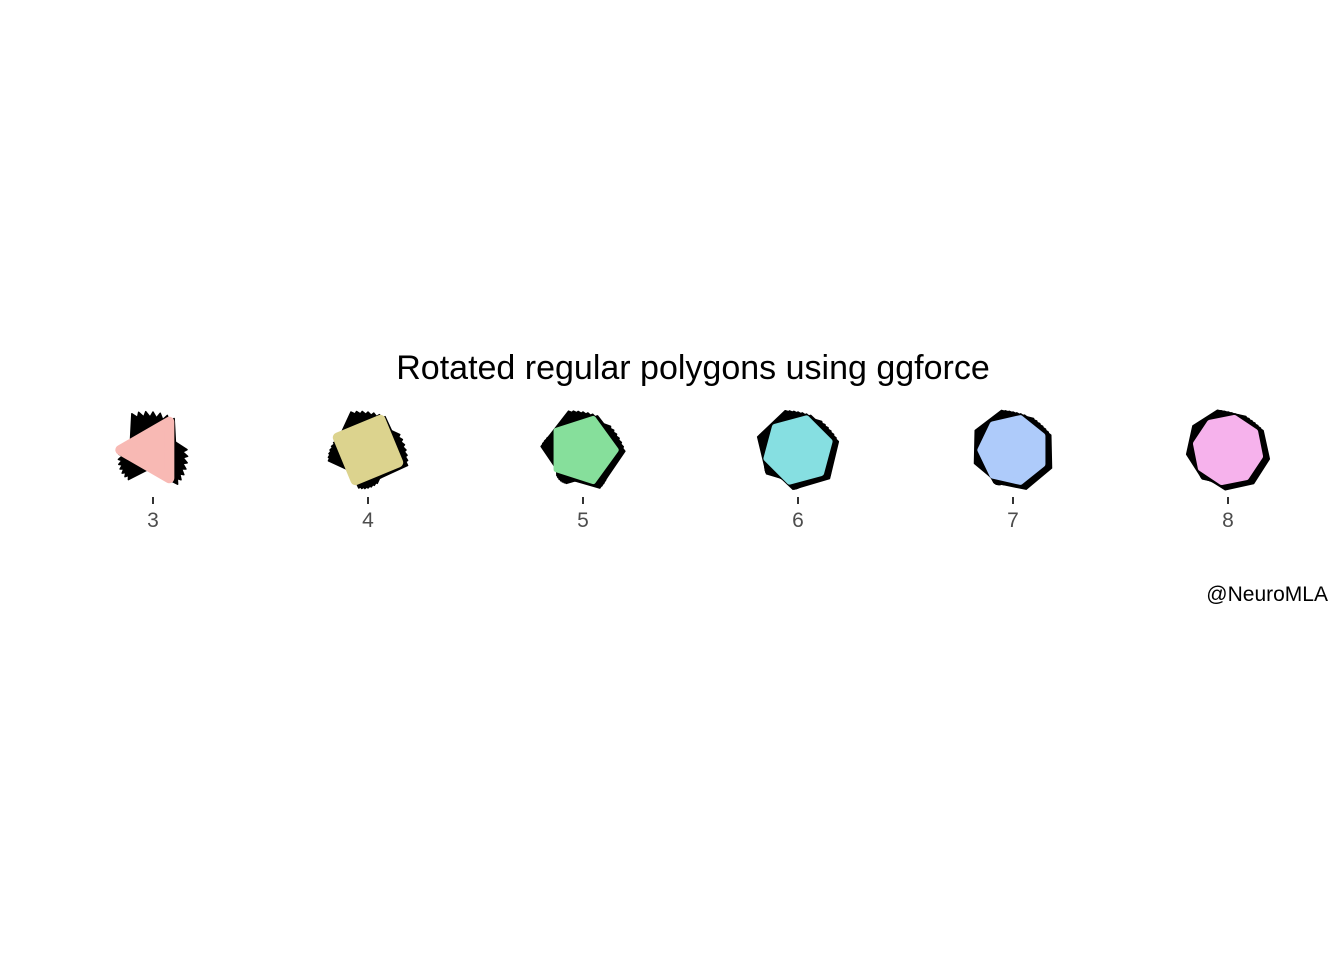 The height and width of the screenshot is (960, 1344). What do you see at coordinates (368, 520) in the screenshot?
I see `x-tick-label-4: 4` at bounding box center [368, 520].